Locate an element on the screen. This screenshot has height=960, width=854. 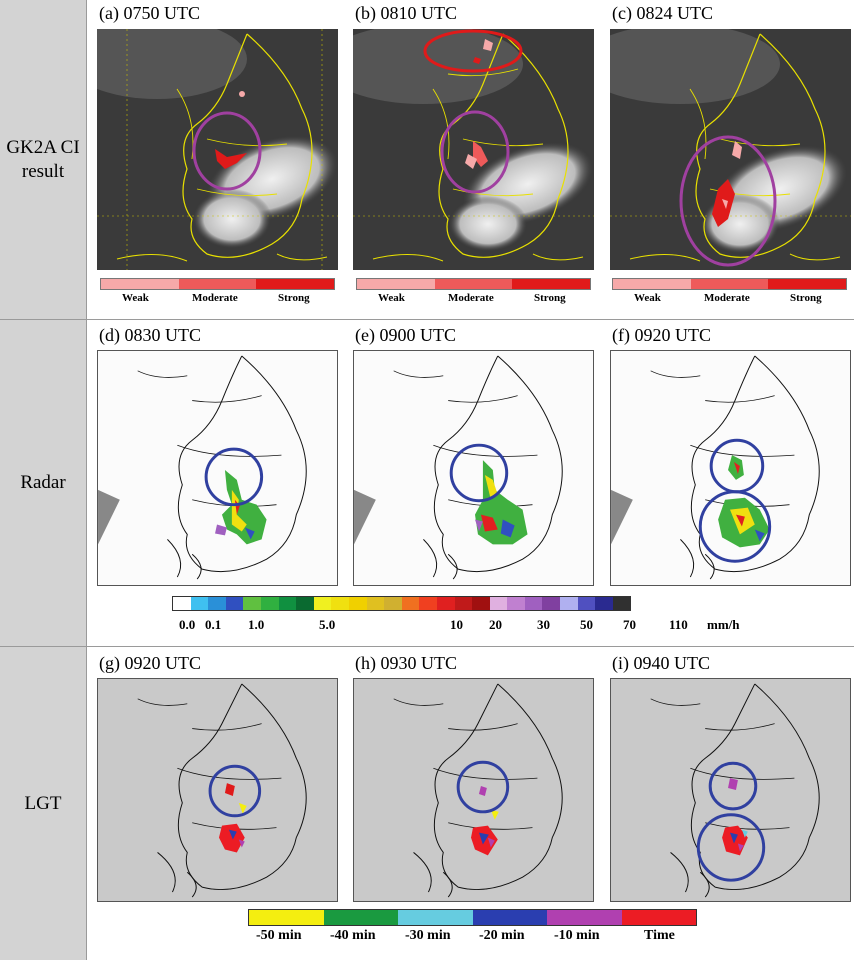
ci-label-moderate-c: Moderate is located at coordinates (727, 298).